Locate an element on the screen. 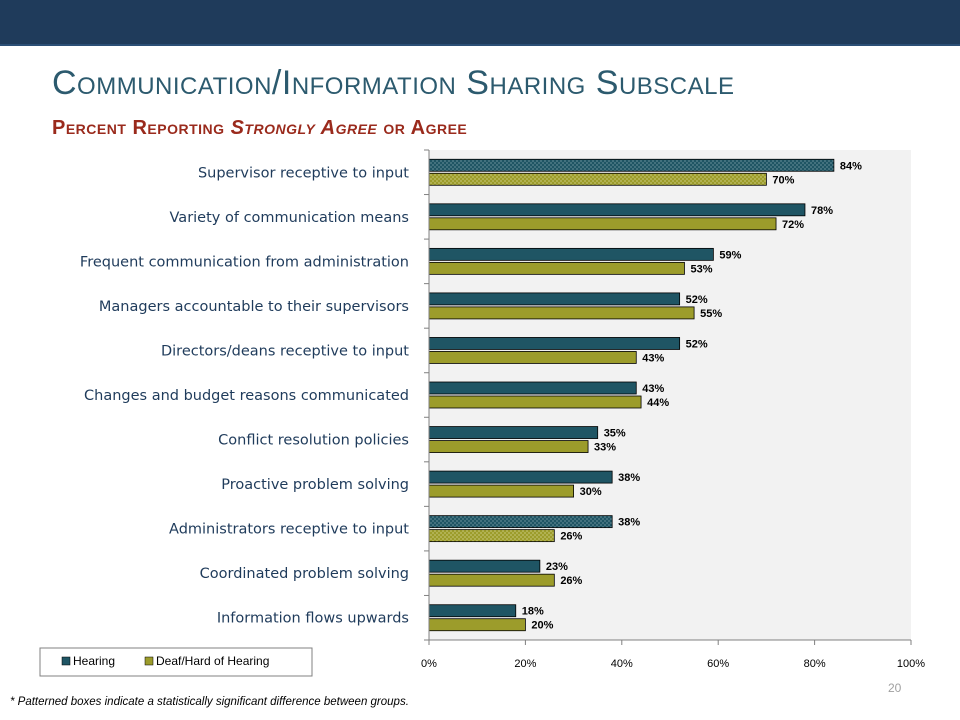  bar-deaf-variety-of-communication-means is located at coordinates (602, 224).